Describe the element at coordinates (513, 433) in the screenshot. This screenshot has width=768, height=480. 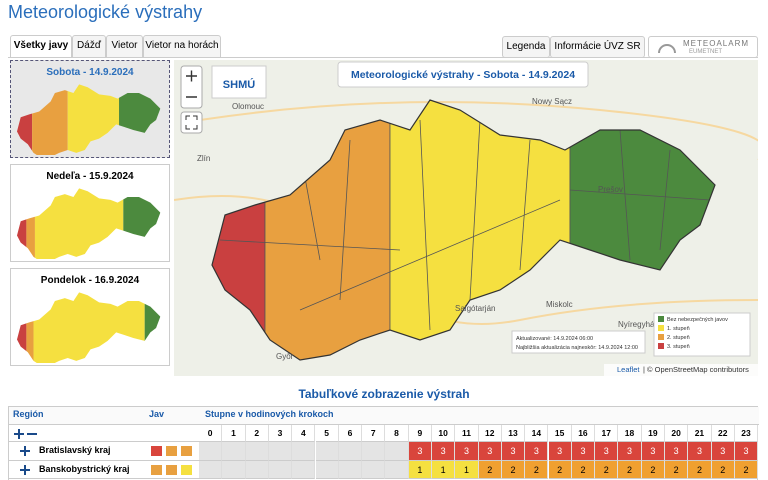
I see `hour-header: 13` at that location.